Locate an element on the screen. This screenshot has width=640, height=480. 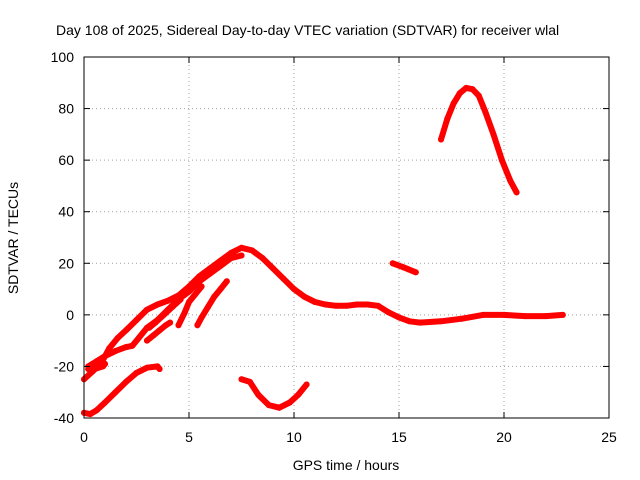
x-tick-label: 5 is located at coordinates (189, 437).